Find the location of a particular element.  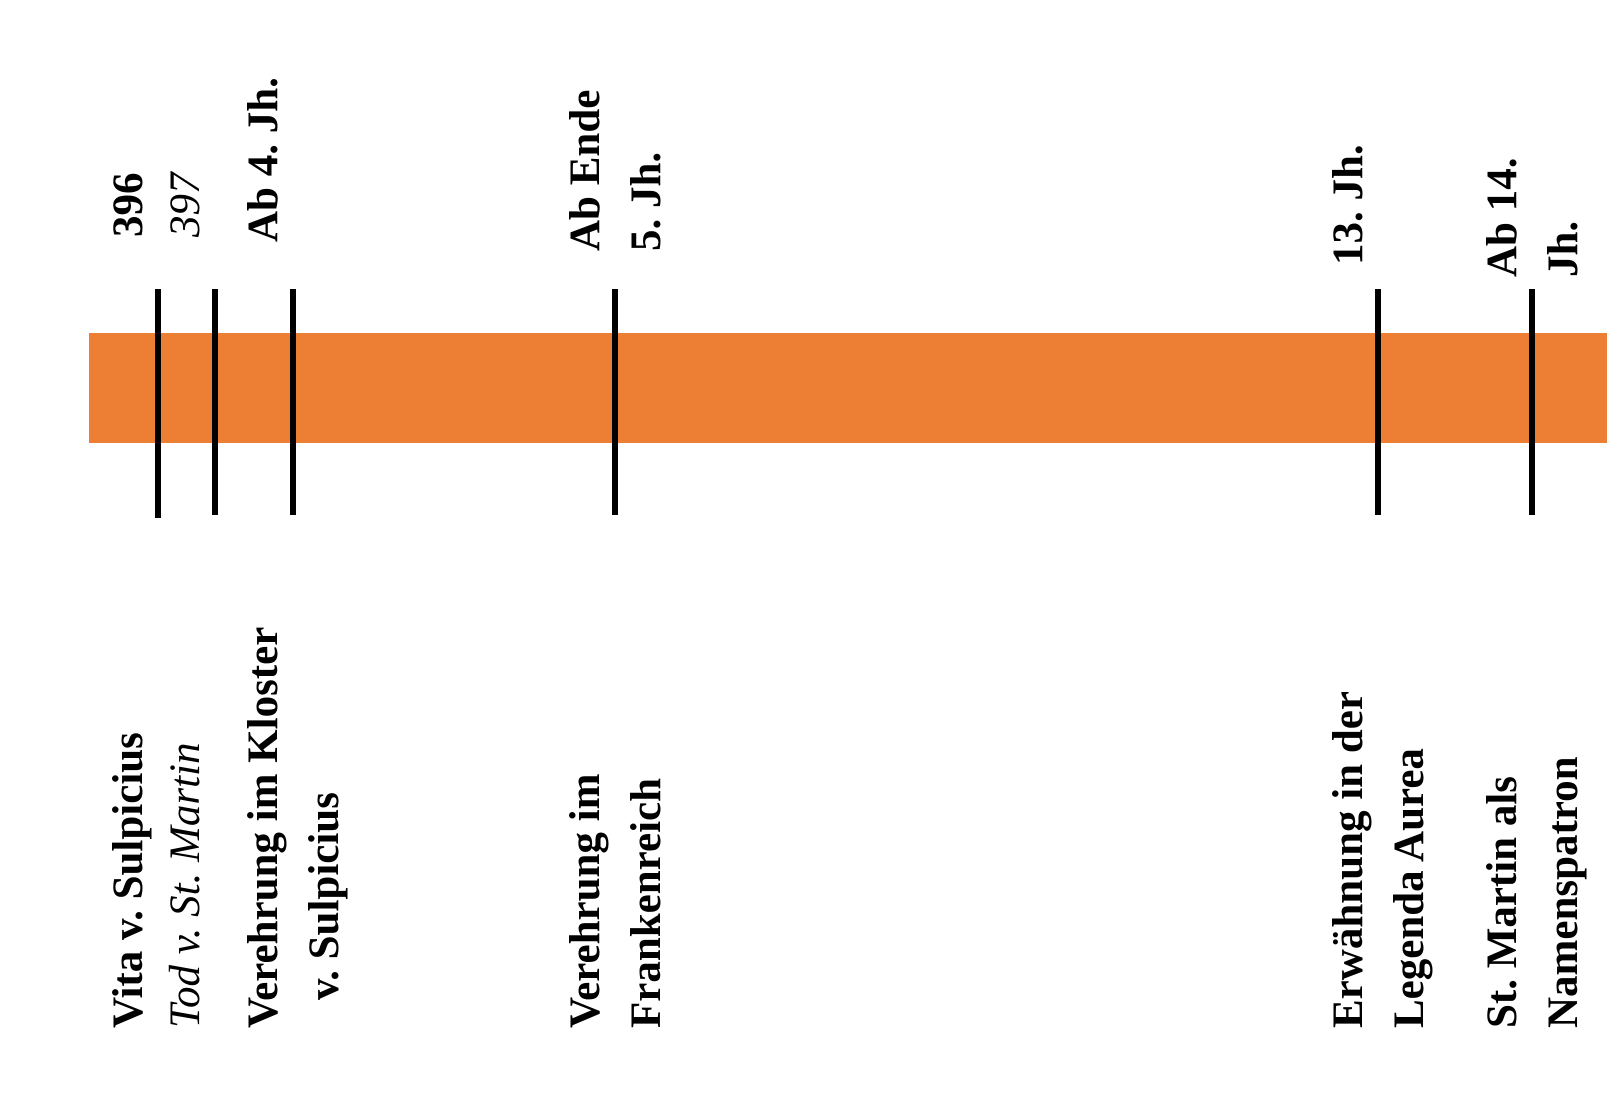

timeline-band is located at coordinates (848, 388).